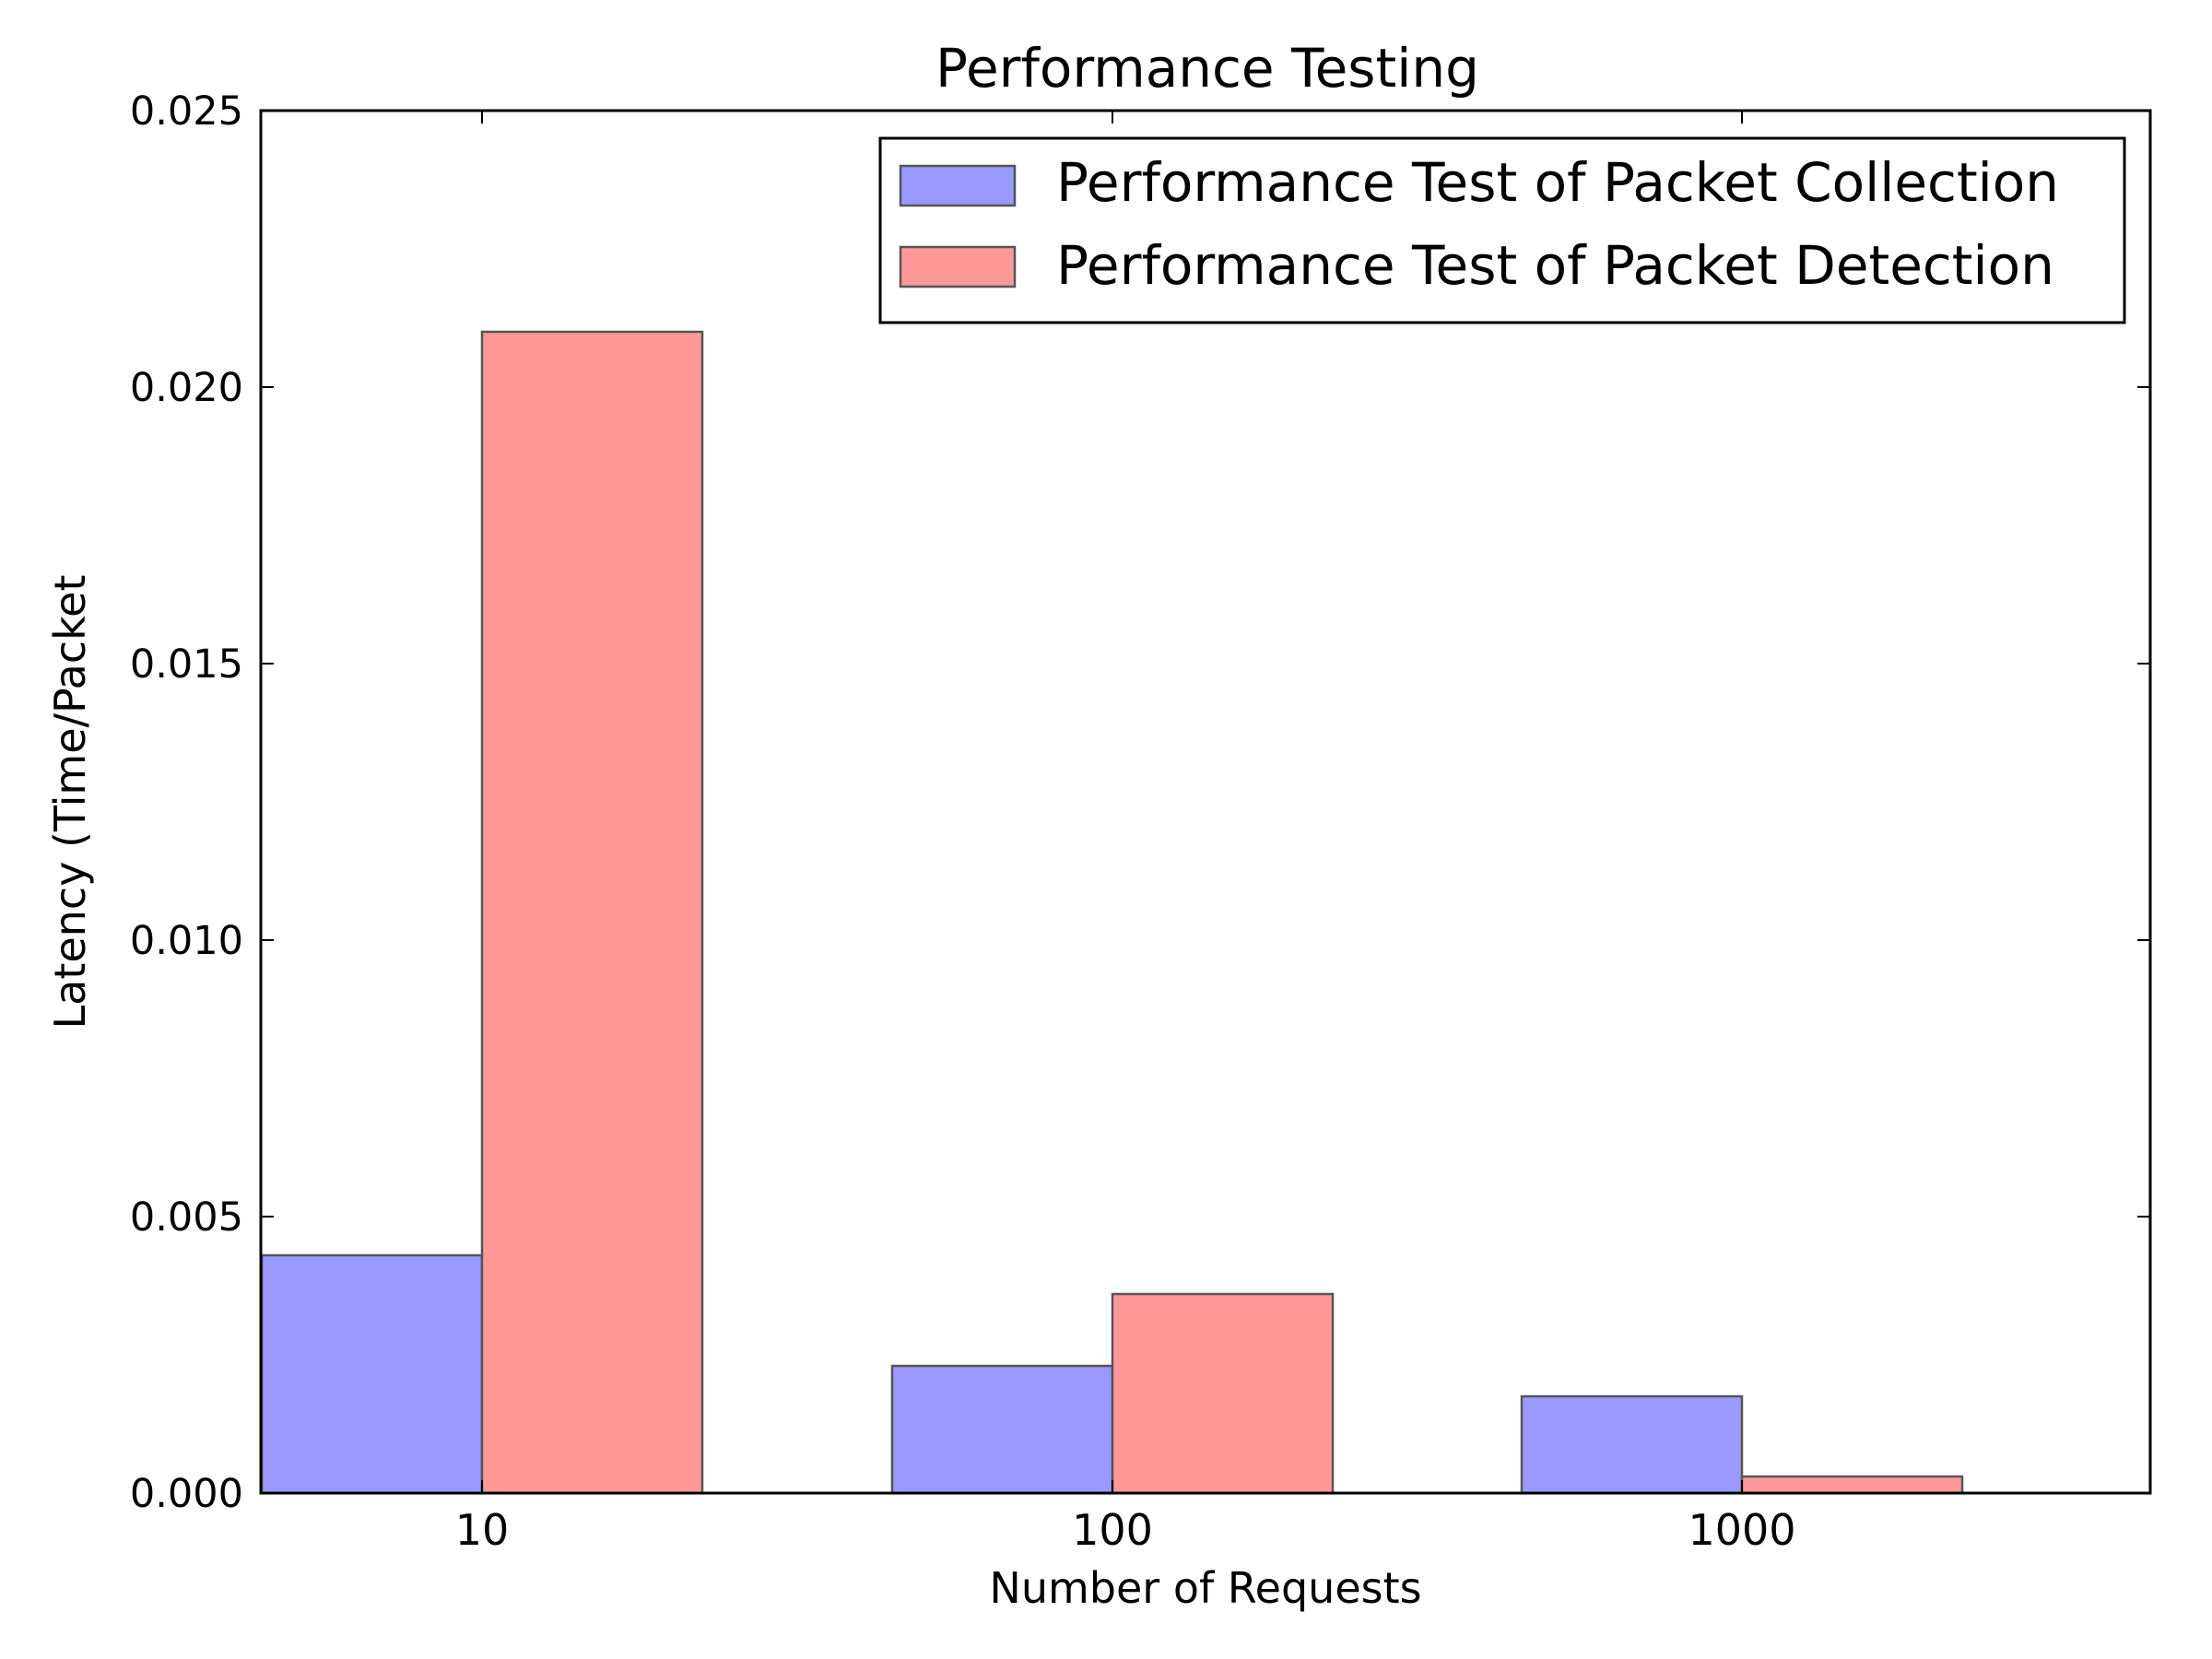 The height and width of the screenshot is (1659, 2212). What do you see at coordinates (186, 111) in the screenshot?
I see `y-tick-label-5: 0.025` at bounding box center [186, 111].